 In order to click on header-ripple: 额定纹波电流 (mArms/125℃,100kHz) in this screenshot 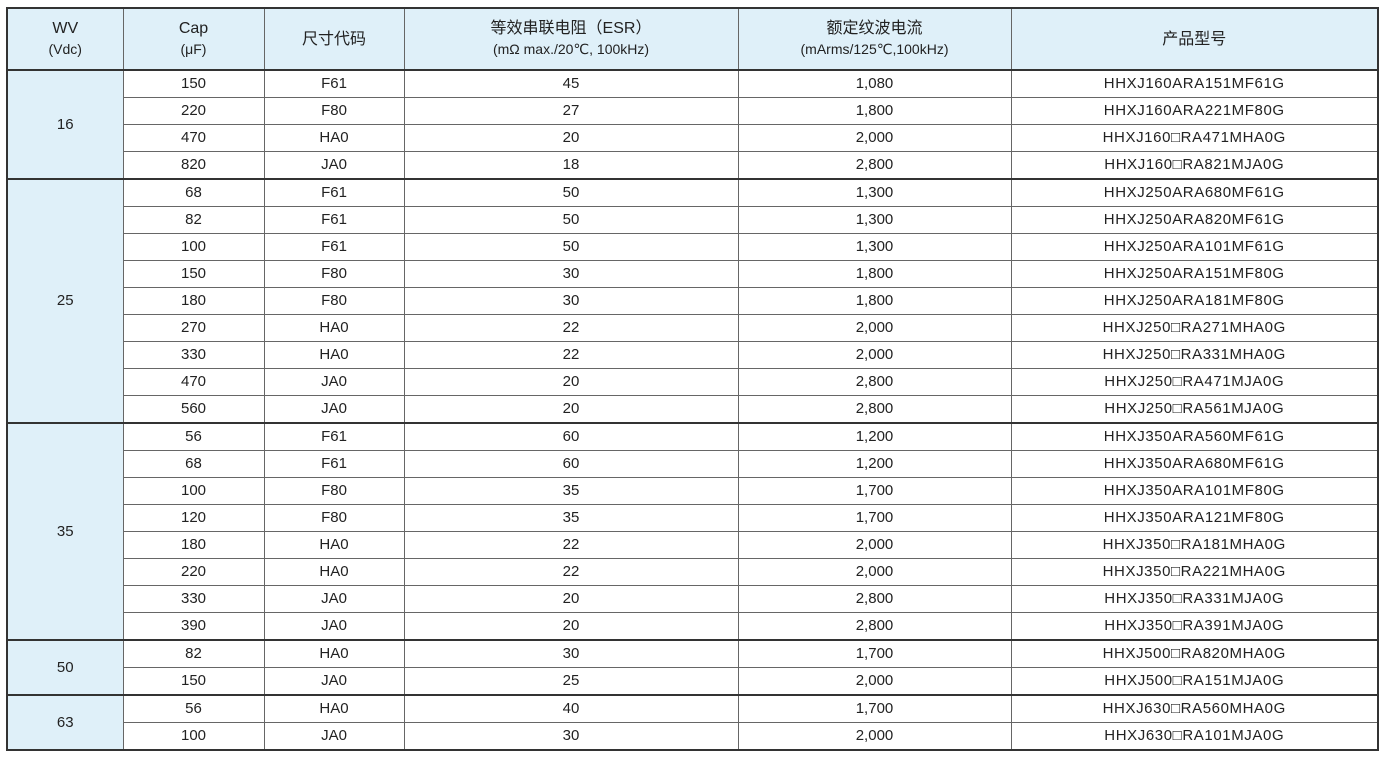, I will do `click(874, 39)`.